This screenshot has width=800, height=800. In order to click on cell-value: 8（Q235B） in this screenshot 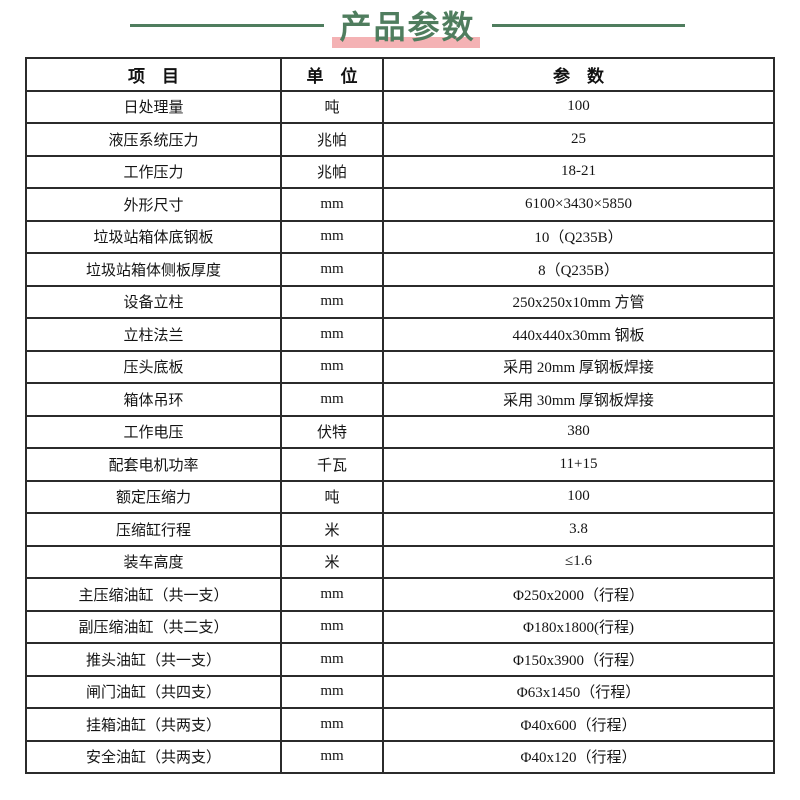, I will do `click(578, 269)`.